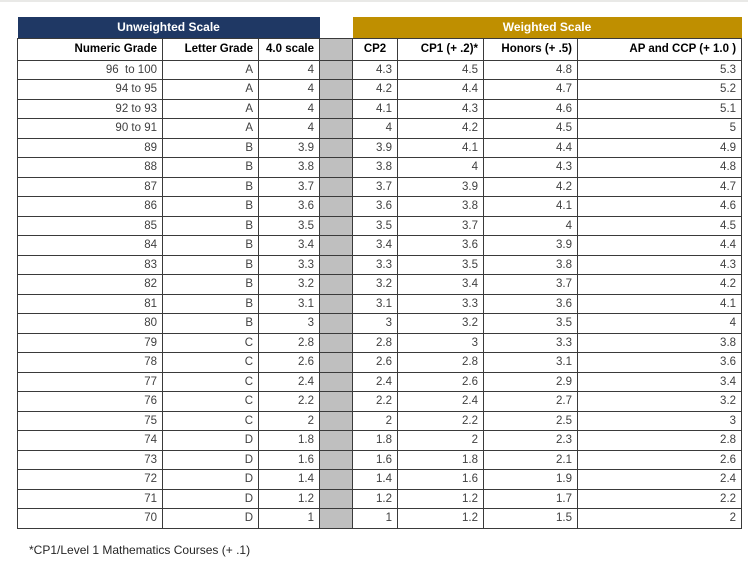 This screenshot has width=748, height=576. I want to click on table-row: 90 to 91 A 4 4 4.2 4.5 5, so click(380, 128).